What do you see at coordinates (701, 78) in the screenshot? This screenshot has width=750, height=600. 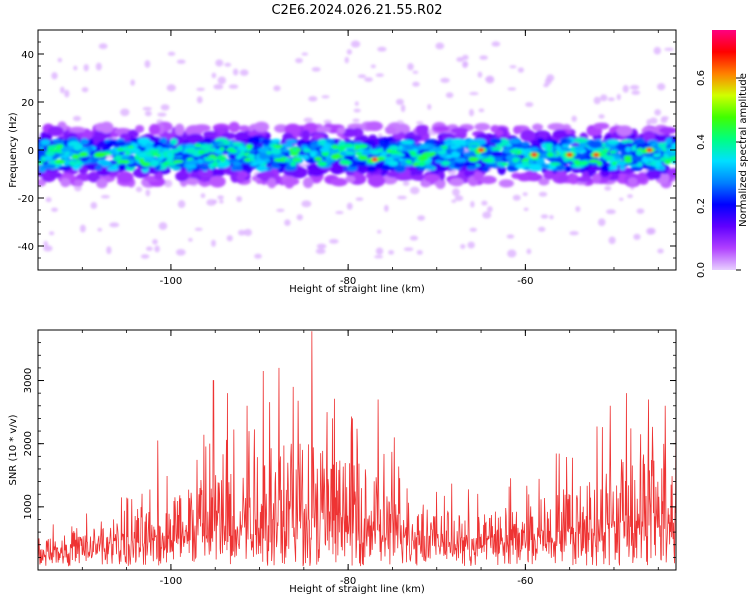 I see `colorbar-tick-label: 0.6` at bounding box center [701, 78].